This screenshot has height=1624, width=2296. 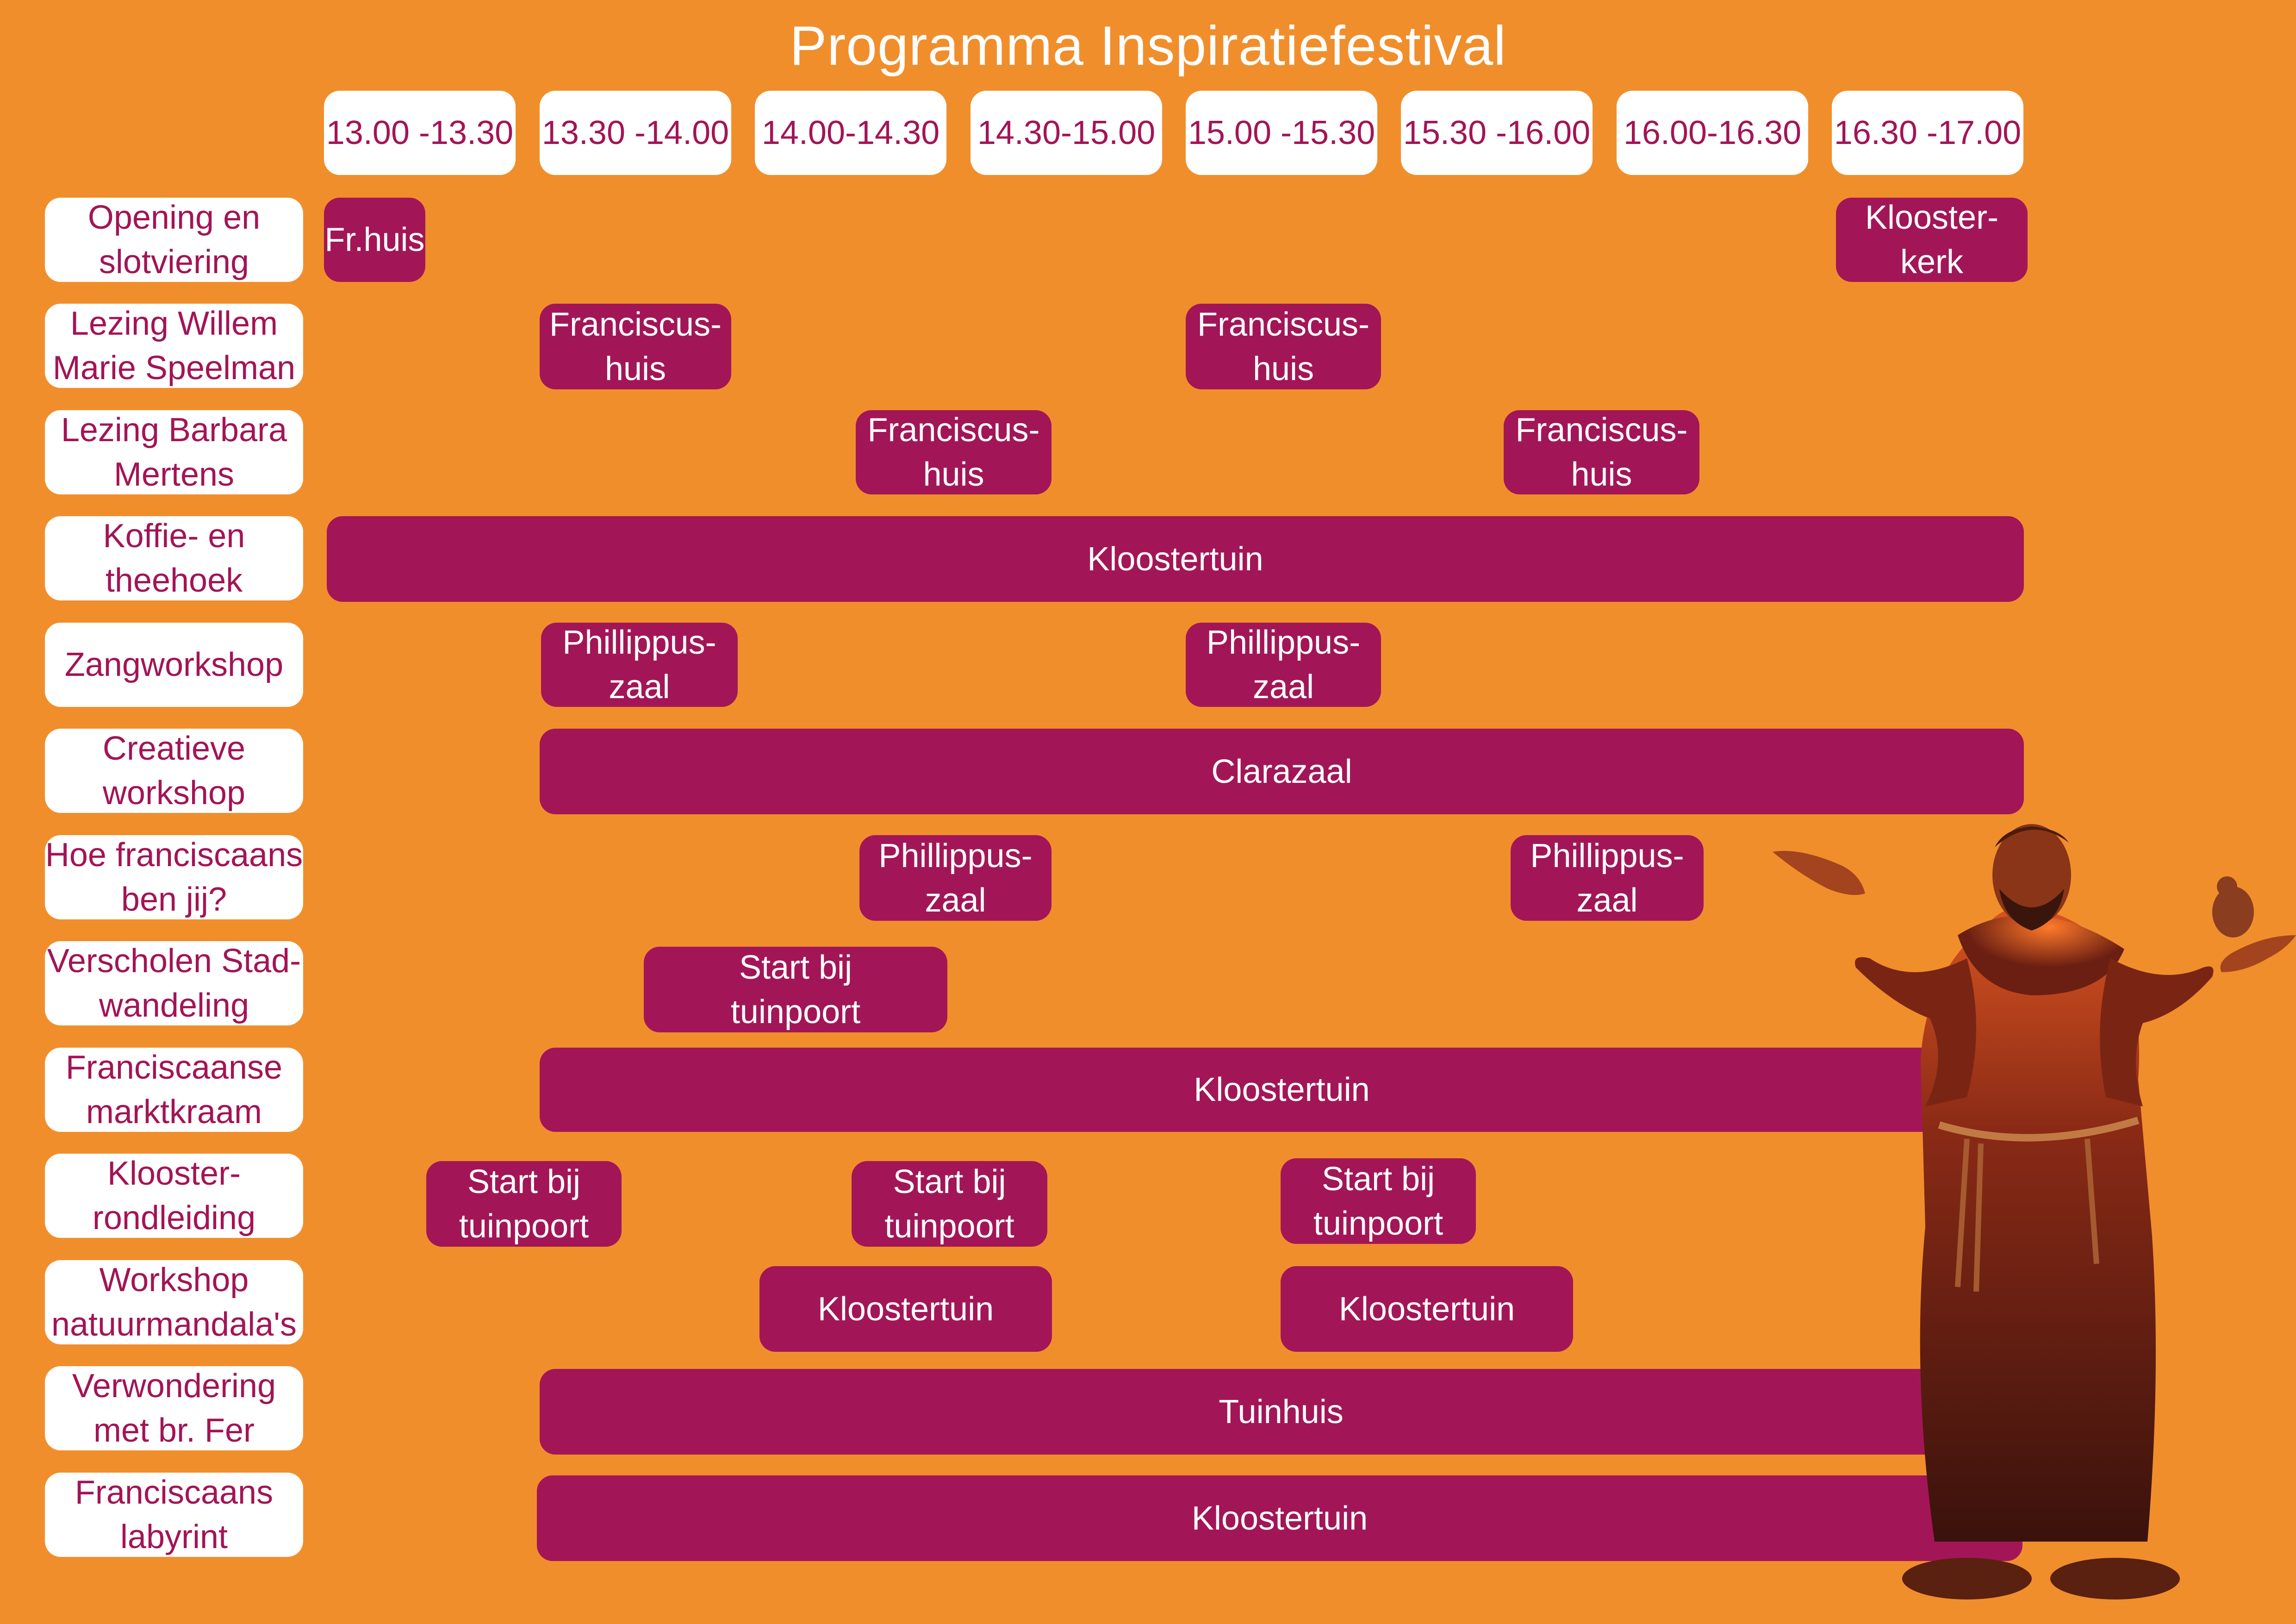 I want to click on timeslot-5: 15.00 -15.30, so click(x=1281, y=133).